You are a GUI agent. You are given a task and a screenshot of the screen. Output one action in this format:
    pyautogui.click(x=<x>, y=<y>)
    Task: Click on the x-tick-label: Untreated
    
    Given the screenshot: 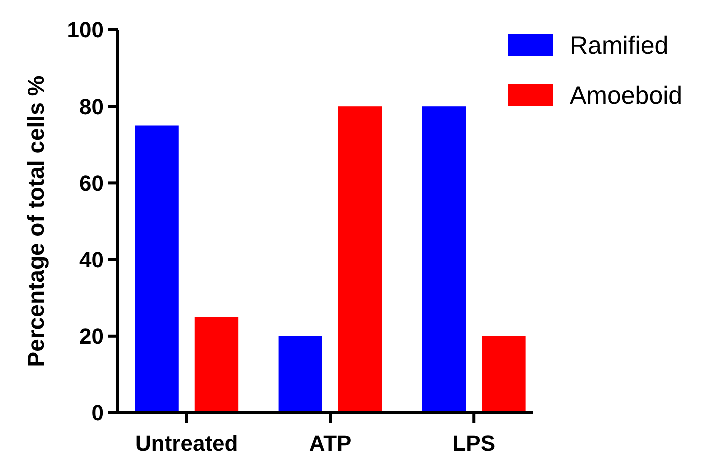 What is the action you would take?
    pyautogui.click(x=187, y=443)
    